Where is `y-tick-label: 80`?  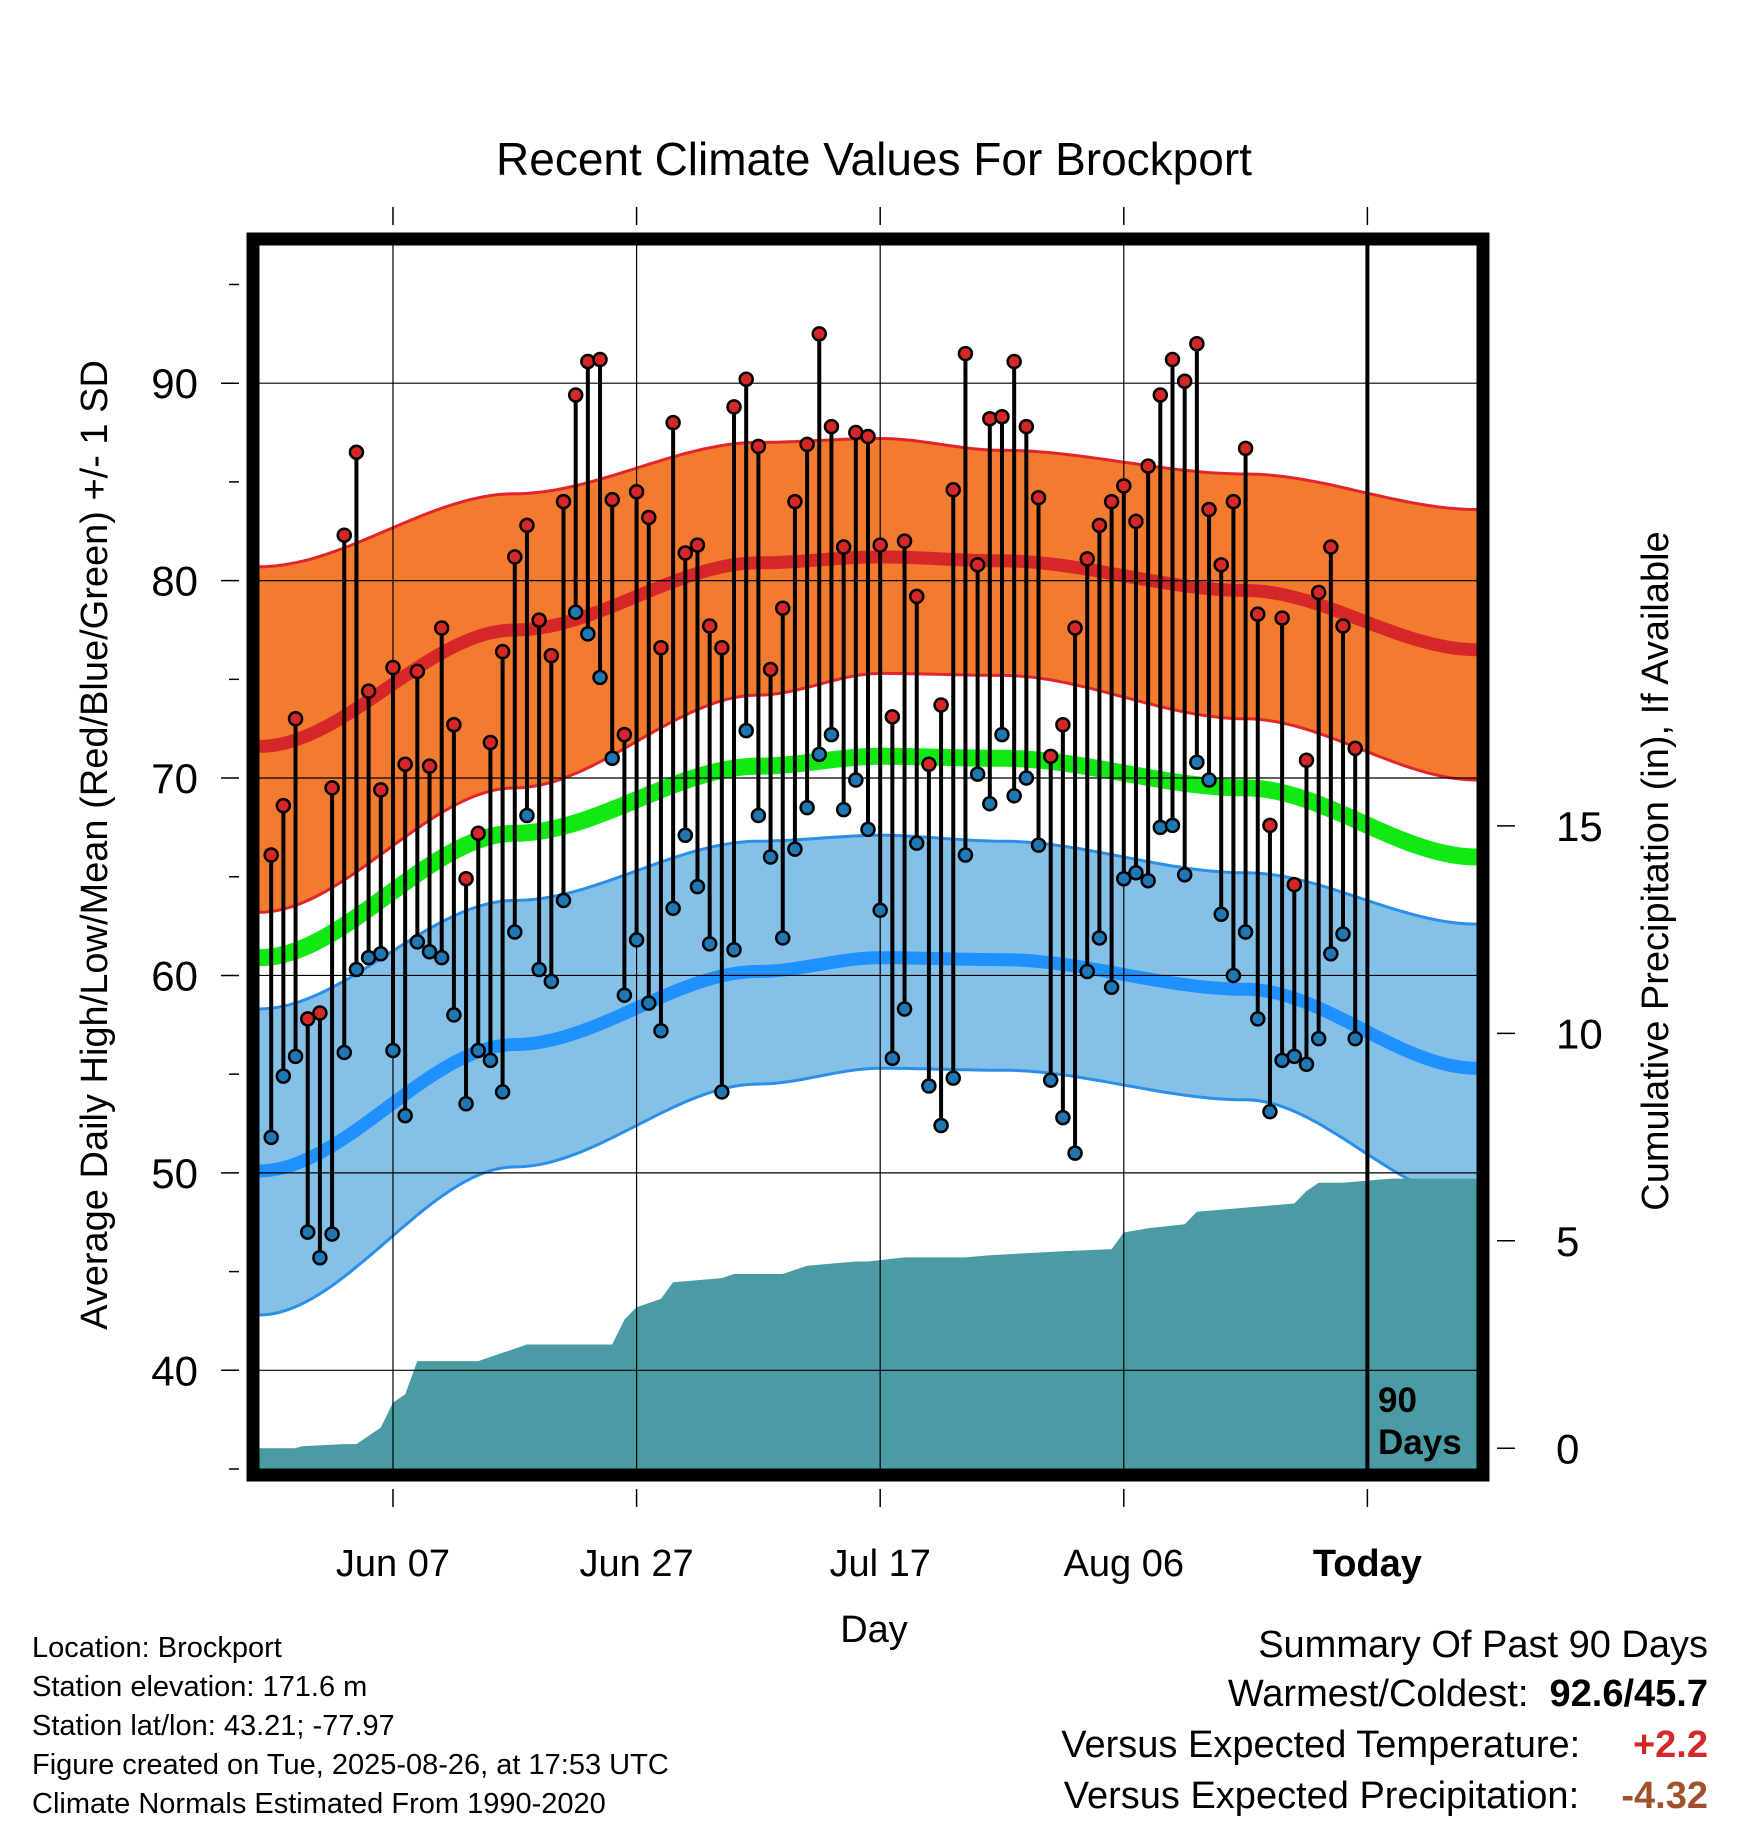
y-tick-label: 80 is located at coordinates (174, 581).